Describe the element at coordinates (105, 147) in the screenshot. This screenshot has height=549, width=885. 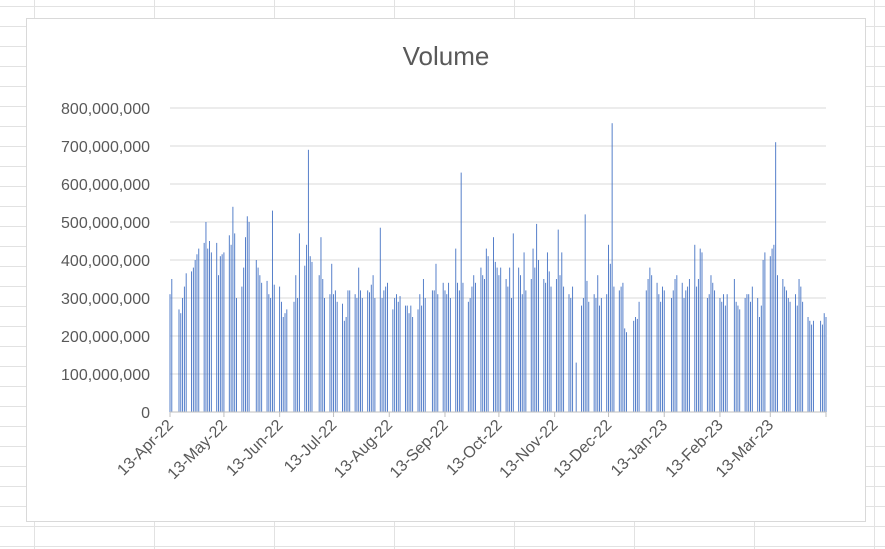
I see `y-tick-label: 700,000,000` at that location.